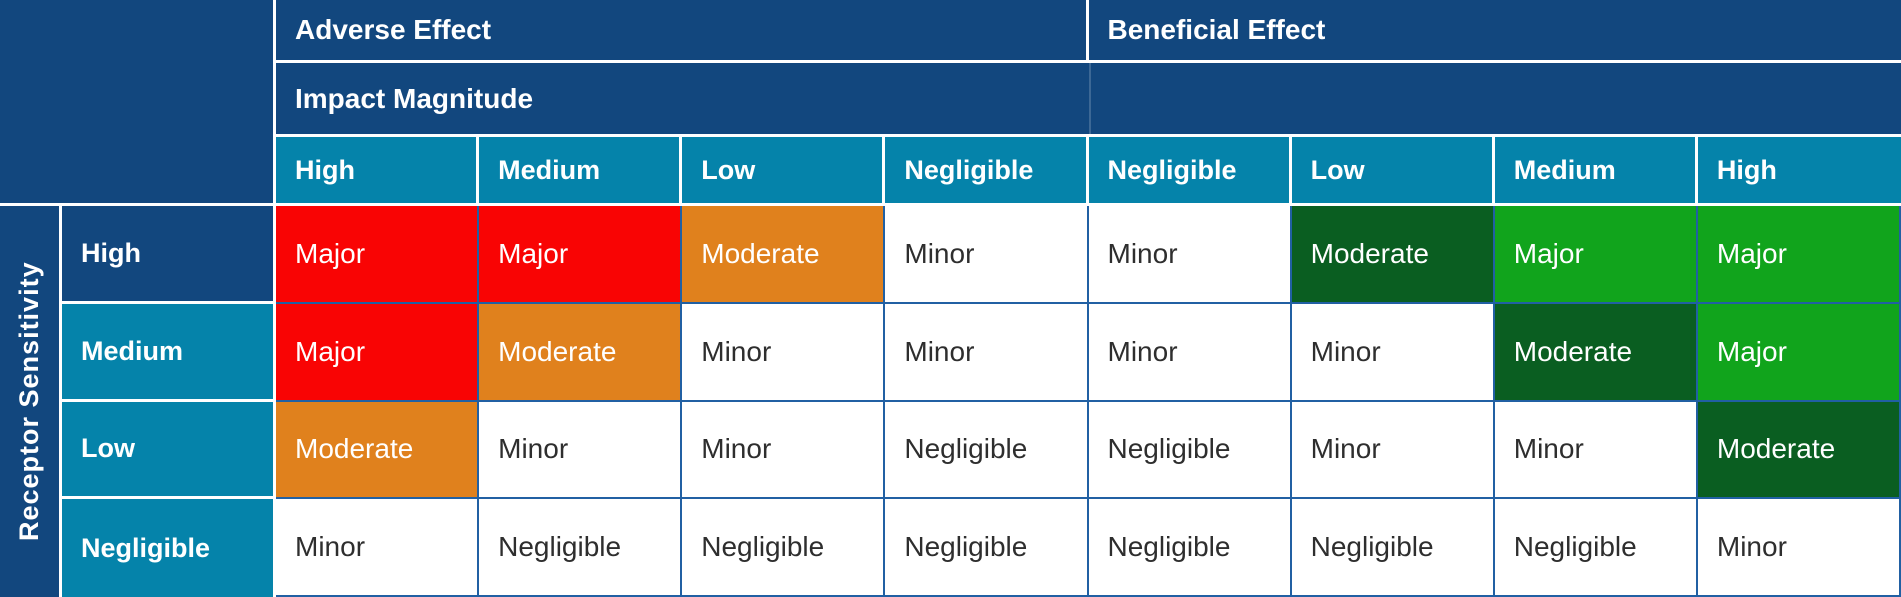 The width and height of the screenshot is (1901, 597). What do you see at coordinates (987, 171) in the screenshot?
I see `column-header-adverse-negligible: Negligible` at bounding box center [987, 171].